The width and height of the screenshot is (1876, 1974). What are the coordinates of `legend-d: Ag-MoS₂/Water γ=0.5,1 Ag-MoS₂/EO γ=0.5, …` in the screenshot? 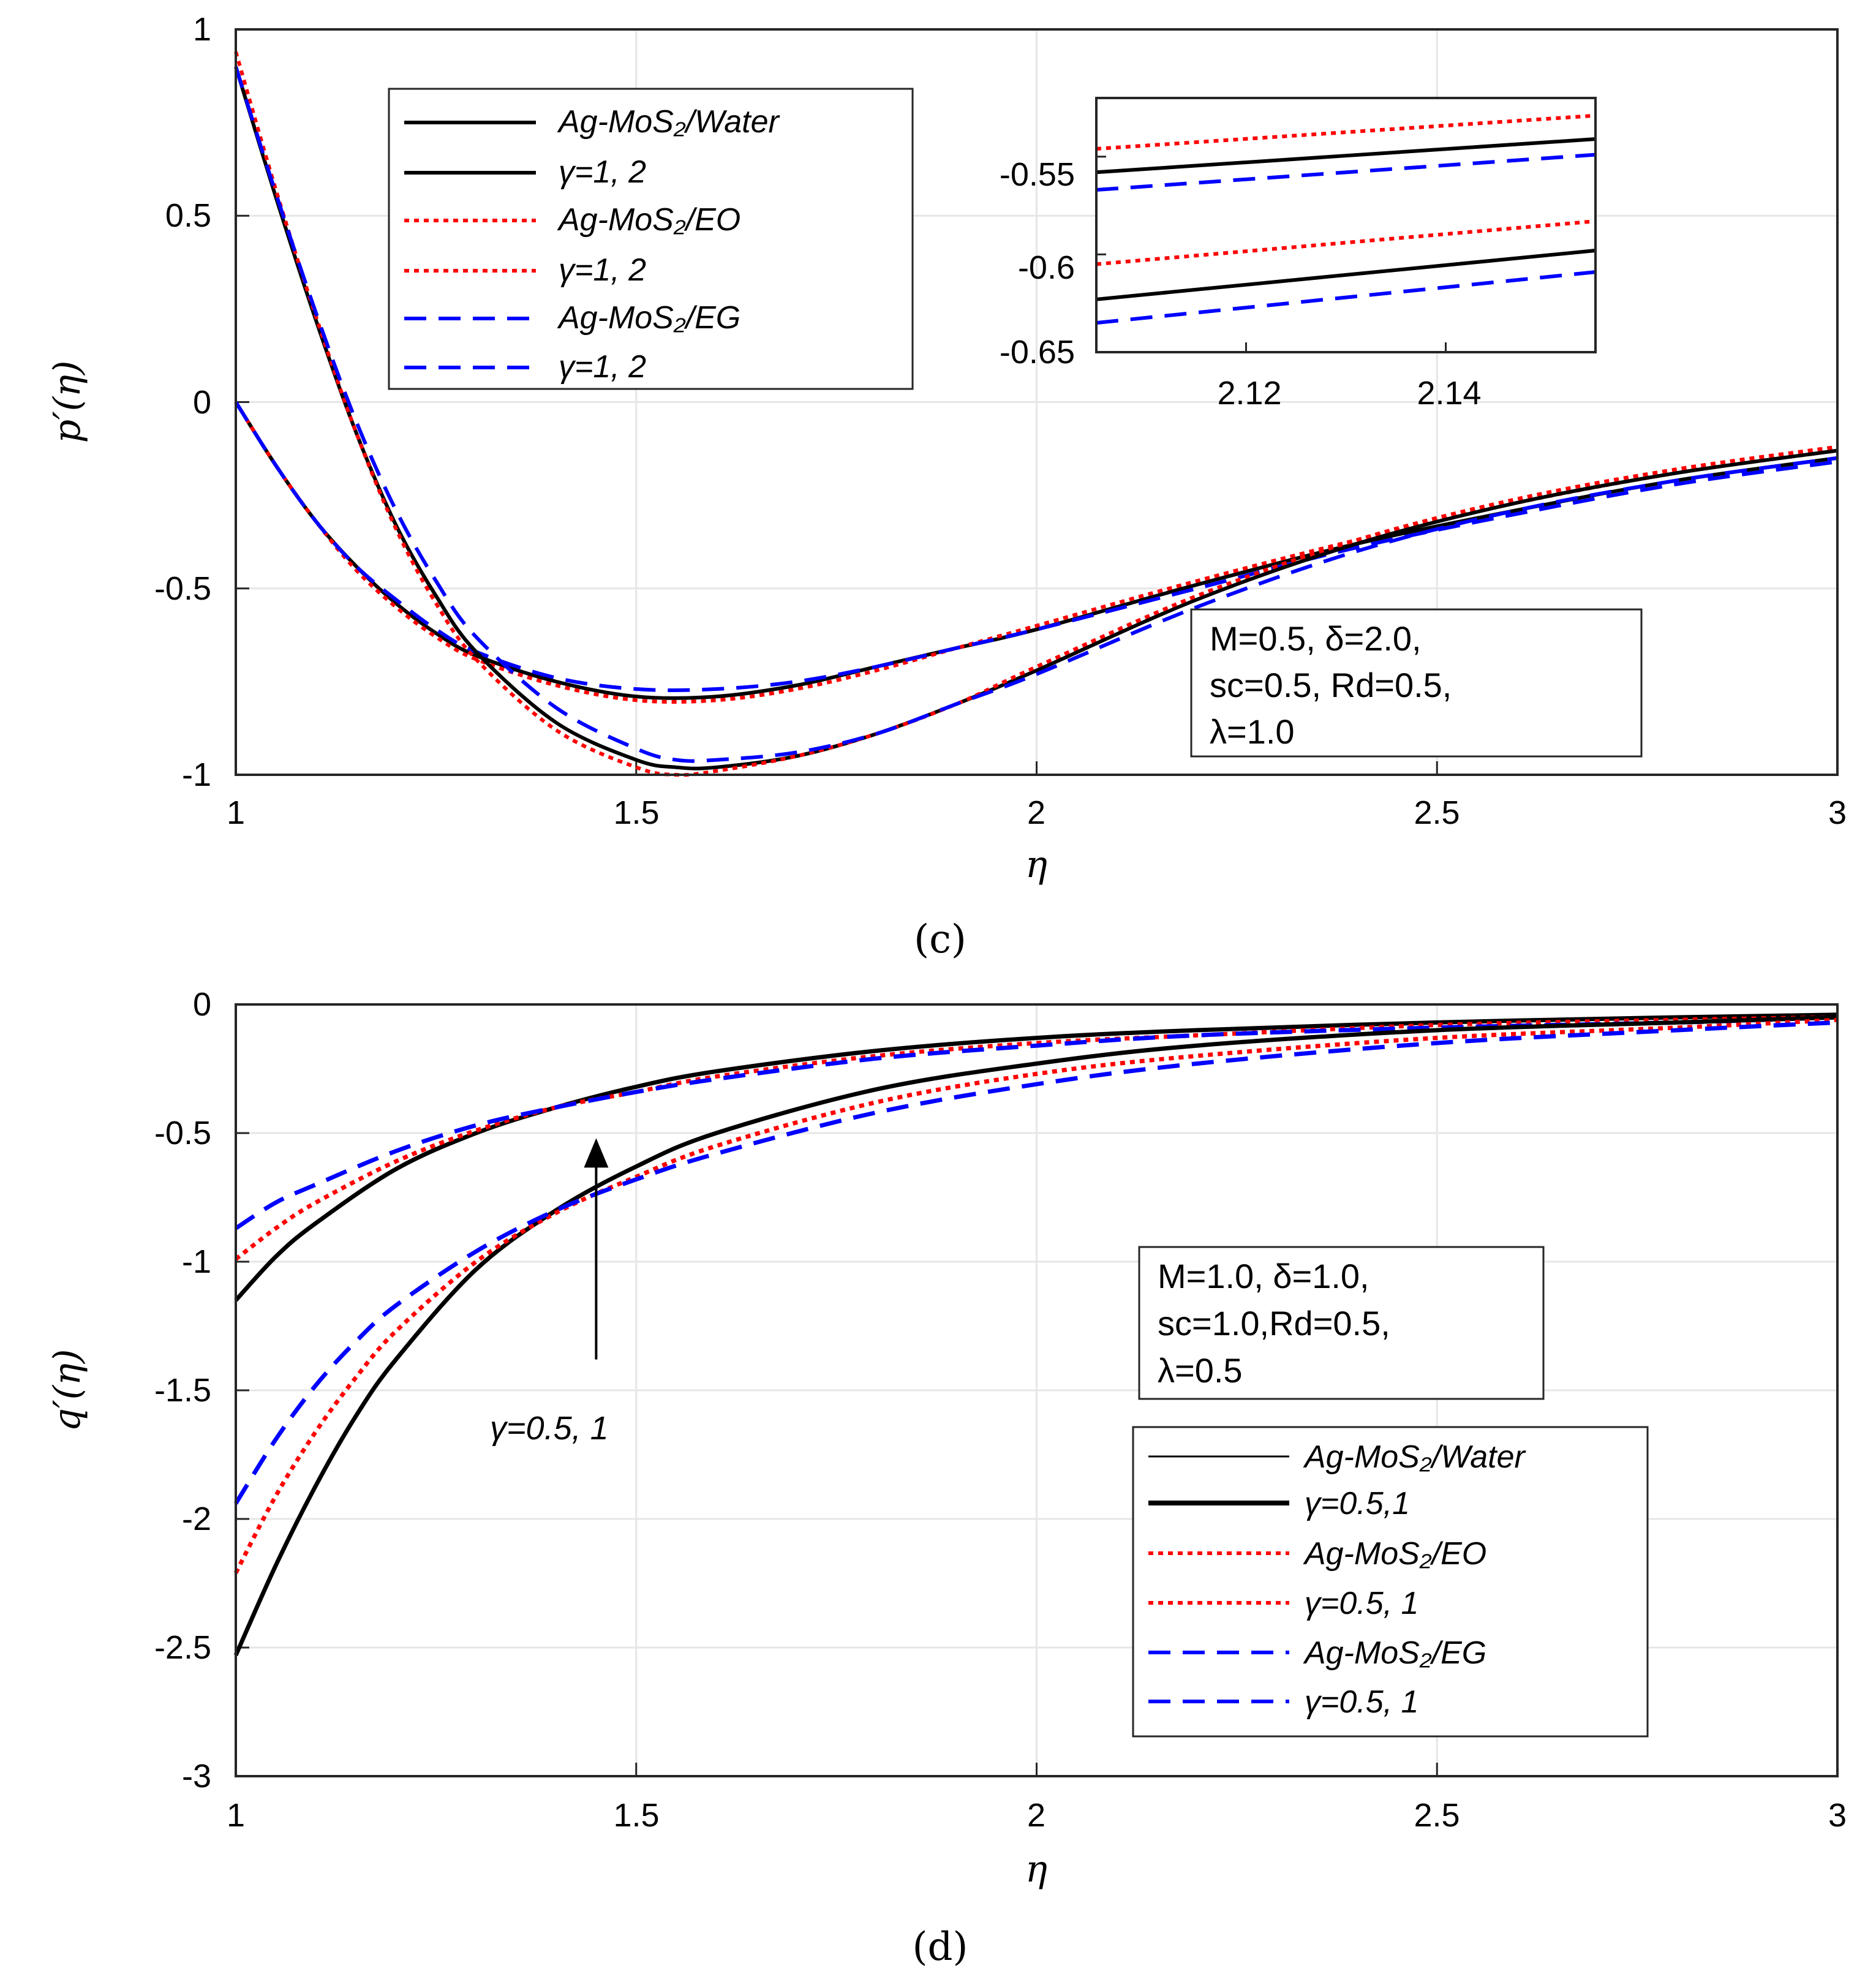 It's located at (1390, 1582).